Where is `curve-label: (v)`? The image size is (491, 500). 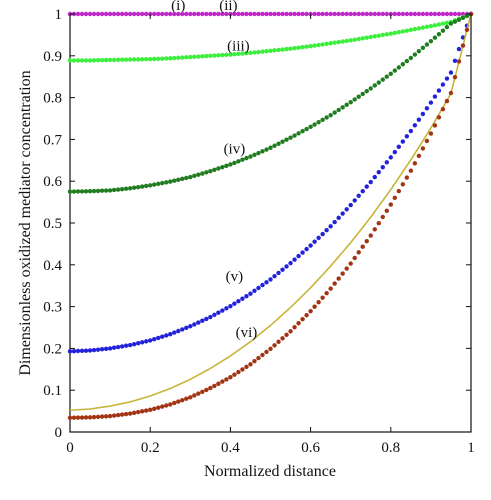
curve-label: (v) is located at coordinates (235, 277).